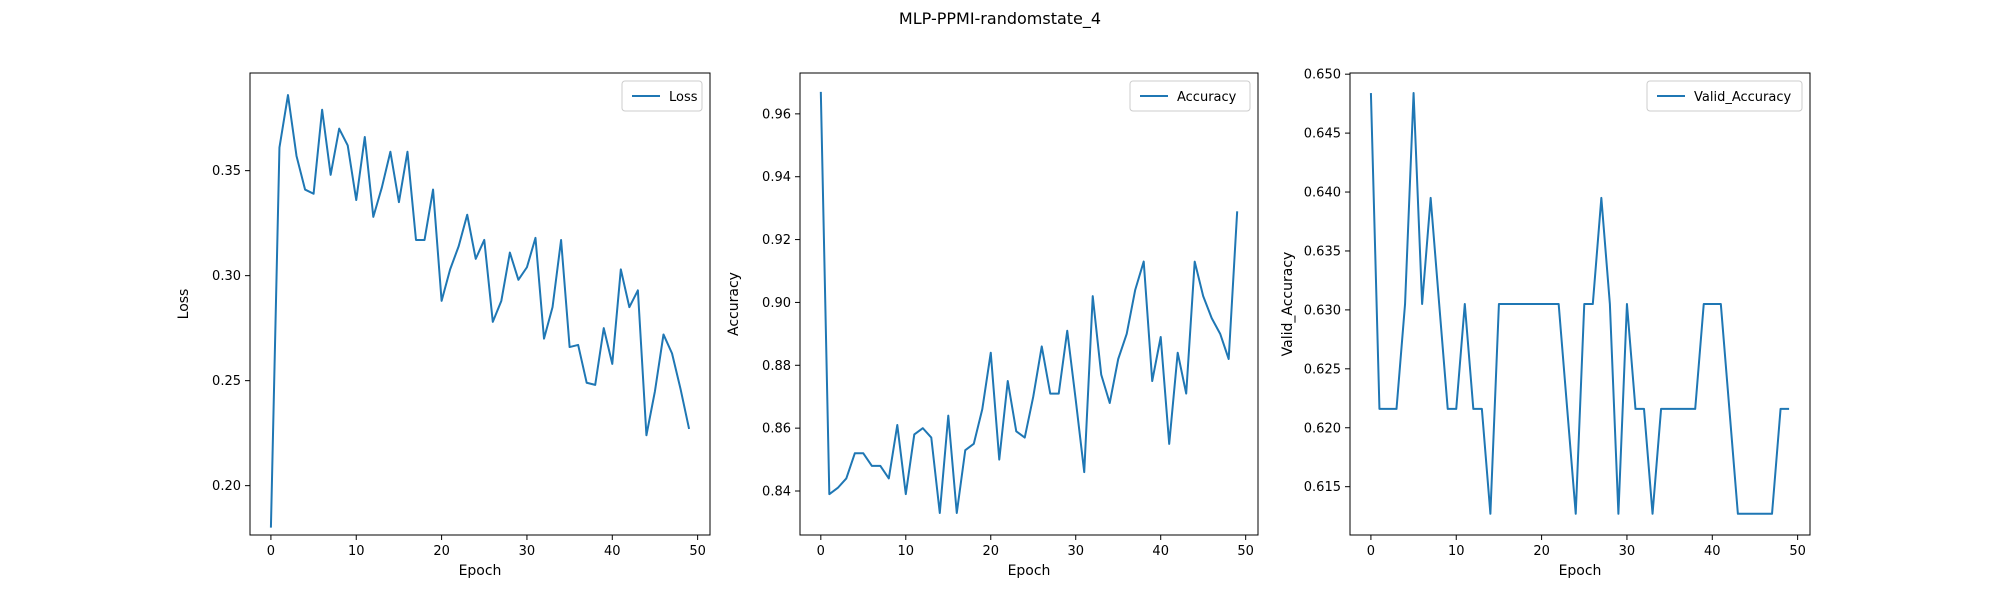  I want to click on y-tick-label: 0.88, so click(776, 366).